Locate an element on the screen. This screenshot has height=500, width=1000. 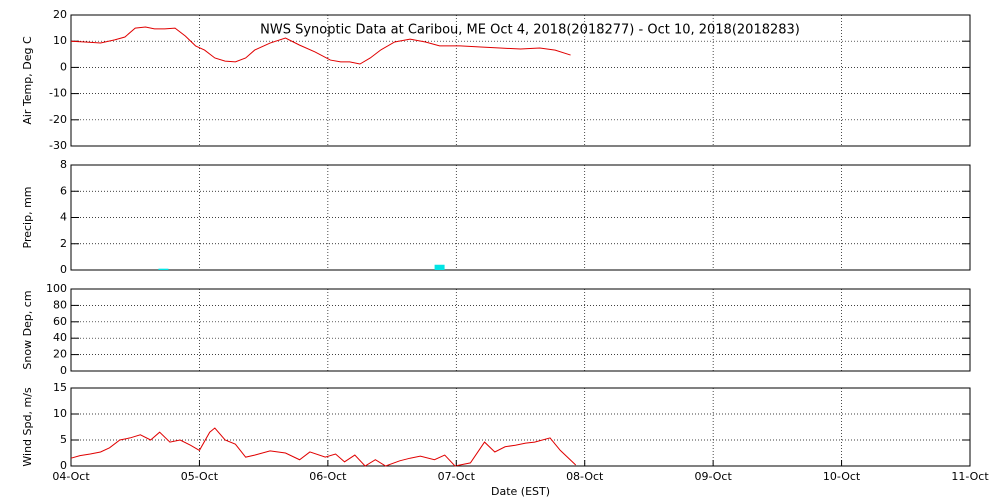
panel-frame is located at coordinates (520, 427).